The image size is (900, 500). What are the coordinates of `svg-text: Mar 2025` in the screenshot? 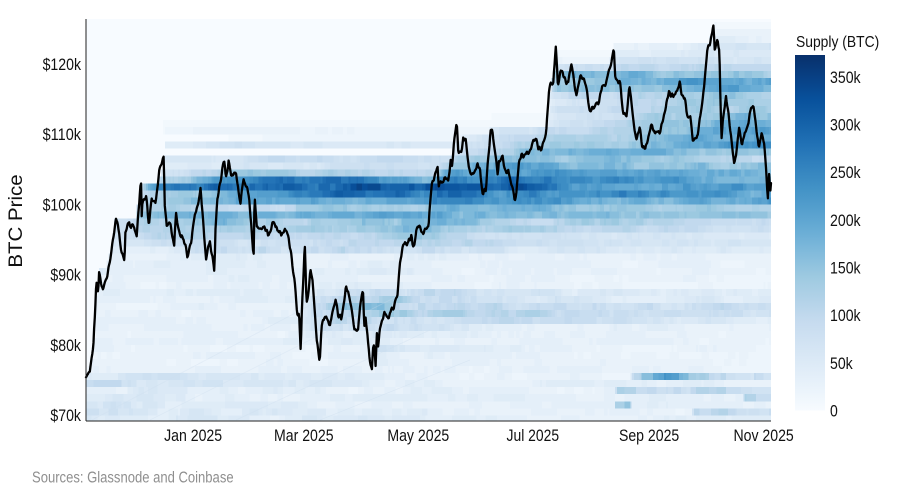 It's located at (304, 436).